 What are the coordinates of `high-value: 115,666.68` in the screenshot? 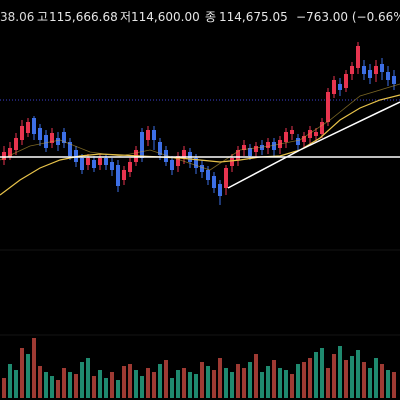 It's located at (83, 17).